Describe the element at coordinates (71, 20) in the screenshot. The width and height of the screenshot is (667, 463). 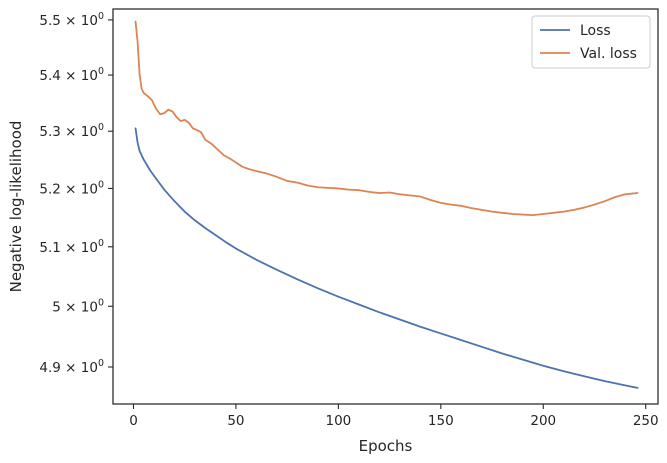
I see `y-tick-label: 5.5 × 100` at that location.